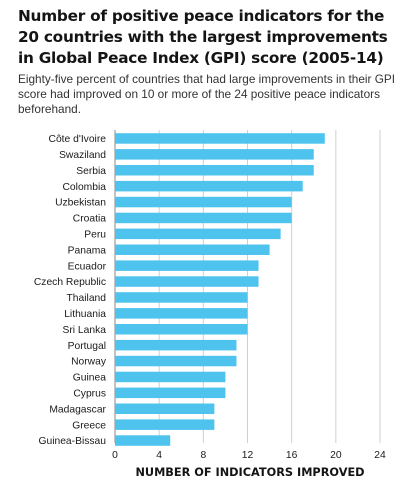 Image resolution: width=400 pixels, height=496 pixels. What do you see at coordinates (95, 234) in the screenshot?
I see `category-label: Peru` at bounding box center [95, 234].